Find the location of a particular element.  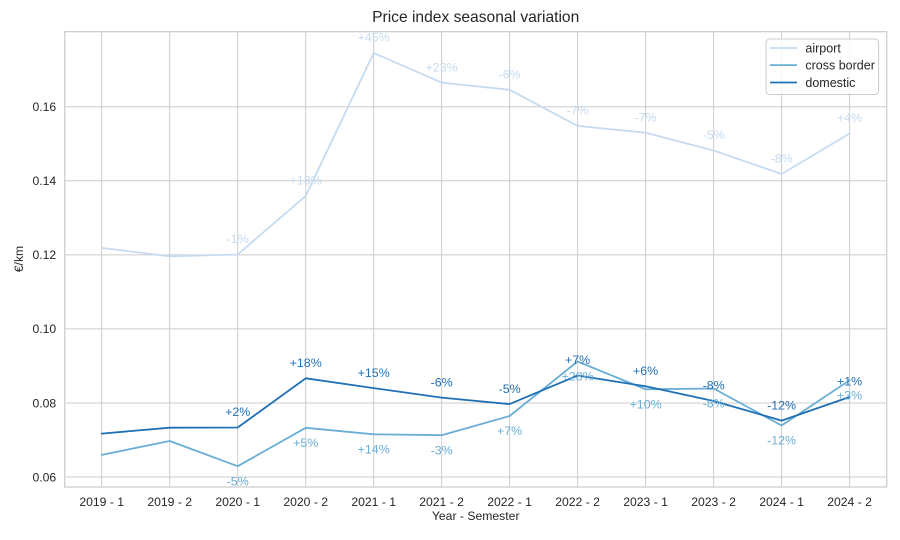

svg-text: +23% is located at coordinates (442, 67).